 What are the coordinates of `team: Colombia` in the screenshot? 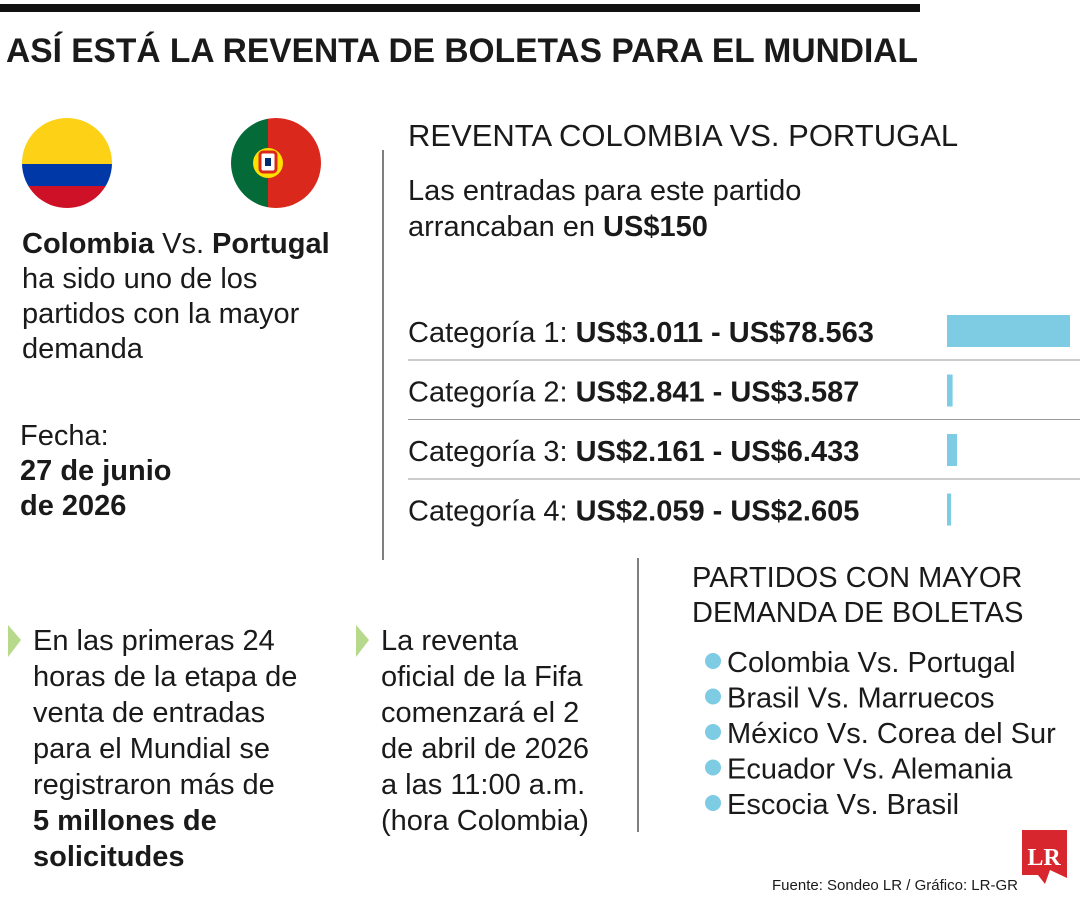 It's located at (88, 244).